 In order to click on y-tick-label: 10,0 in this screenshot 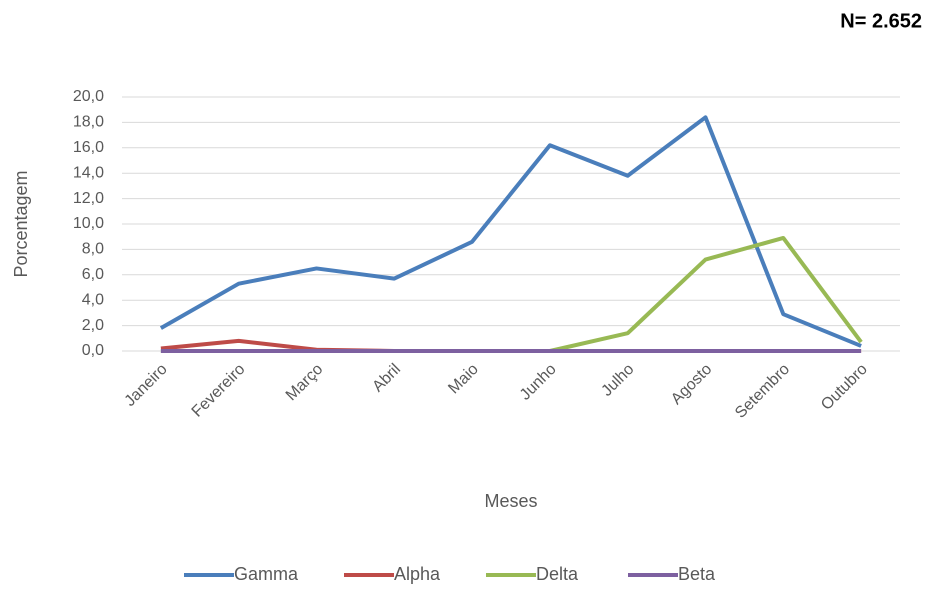, I will do `click(88, 223)`.